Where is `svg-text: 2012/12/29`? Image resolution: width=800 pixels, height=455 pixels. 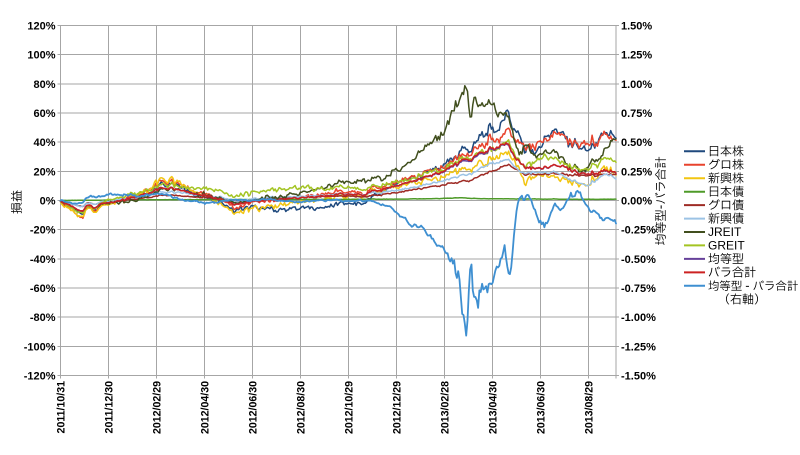 svg-text: 2012/12/29 is located at coordinates (397, 407).